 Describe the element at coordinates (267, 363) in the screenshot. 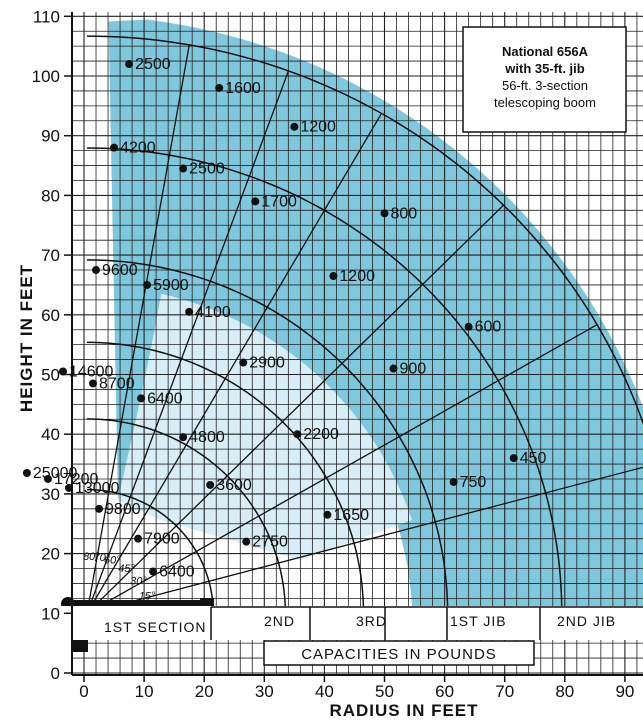

I see `capacity-label: 2900` at that location.